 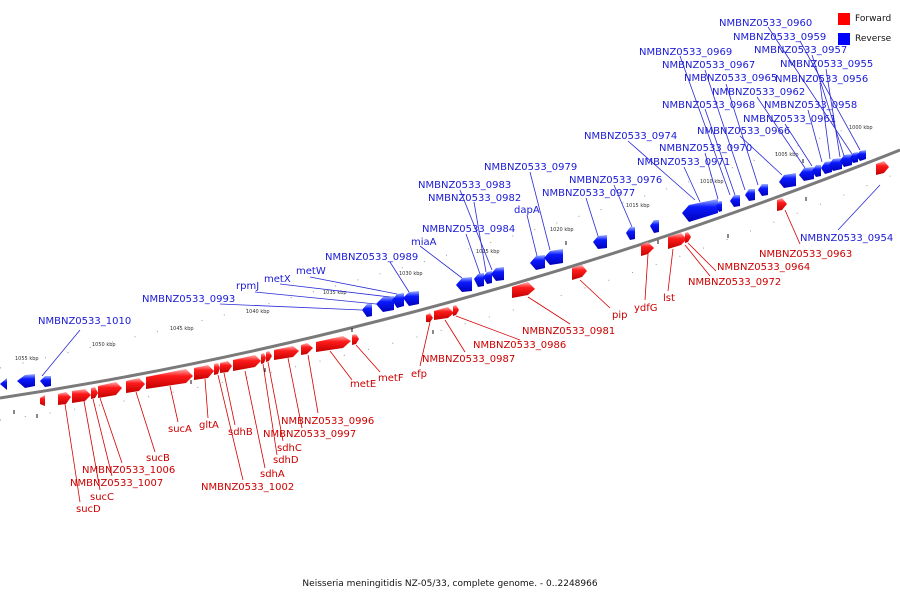 What do you see at coordinates (568, 331) in the screenshot?
I see `gene-label: NMBNZ0533_0981` at bounding box center [568, 331].